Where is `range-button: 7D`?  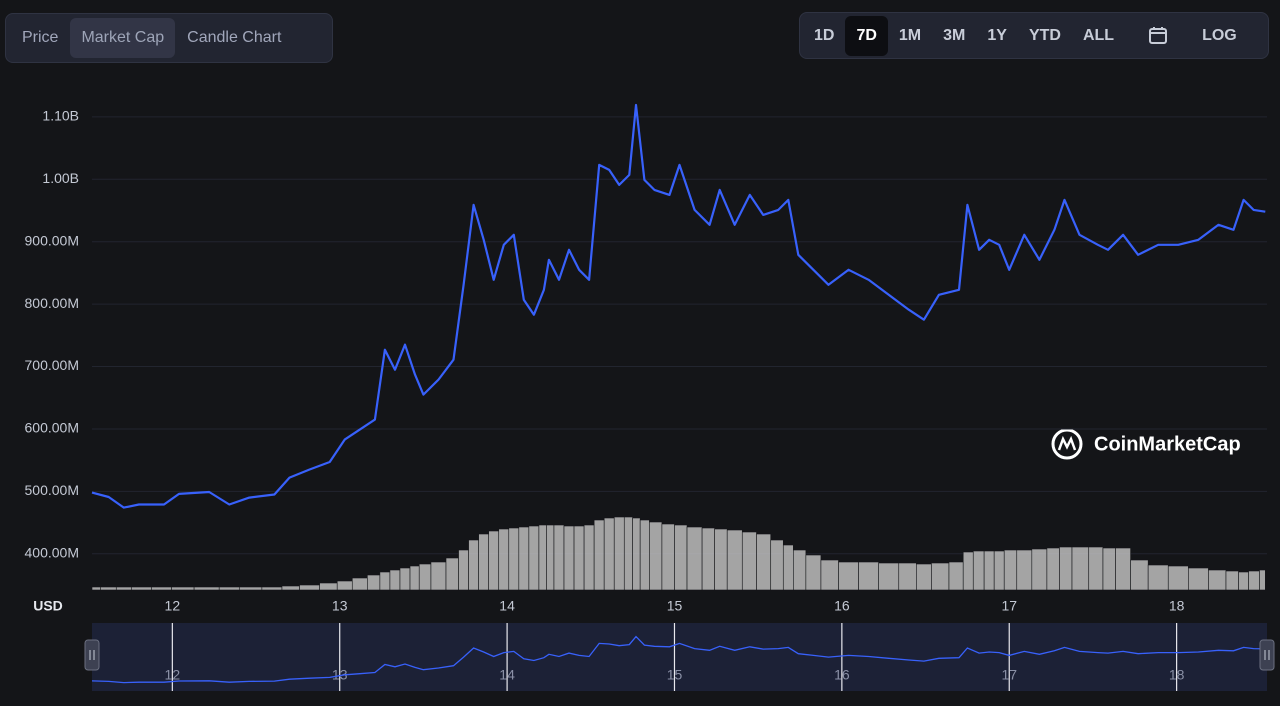 range-button: 7D is located at coordinates (866, 35).